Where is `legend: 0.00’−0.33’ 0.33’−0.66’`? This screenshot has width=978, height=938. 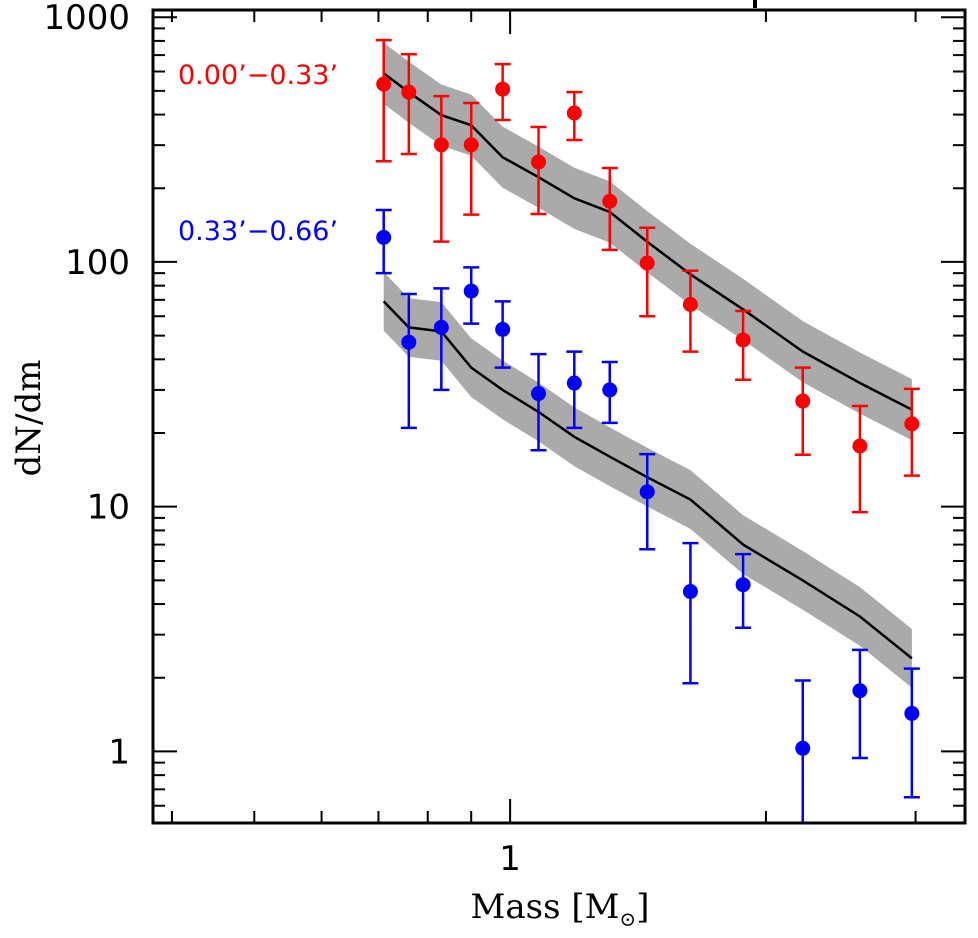
legend: 0.00’−0.33’ 0.33’−0.66’ is located at coordinates (258, 153).